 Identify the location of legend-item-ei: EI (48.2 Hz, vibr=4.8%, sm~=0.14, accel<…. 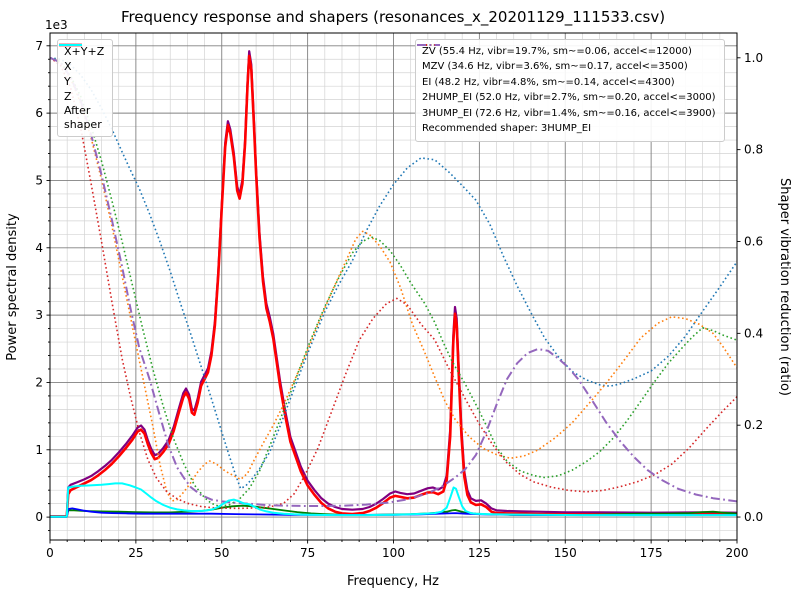
(566, 67).